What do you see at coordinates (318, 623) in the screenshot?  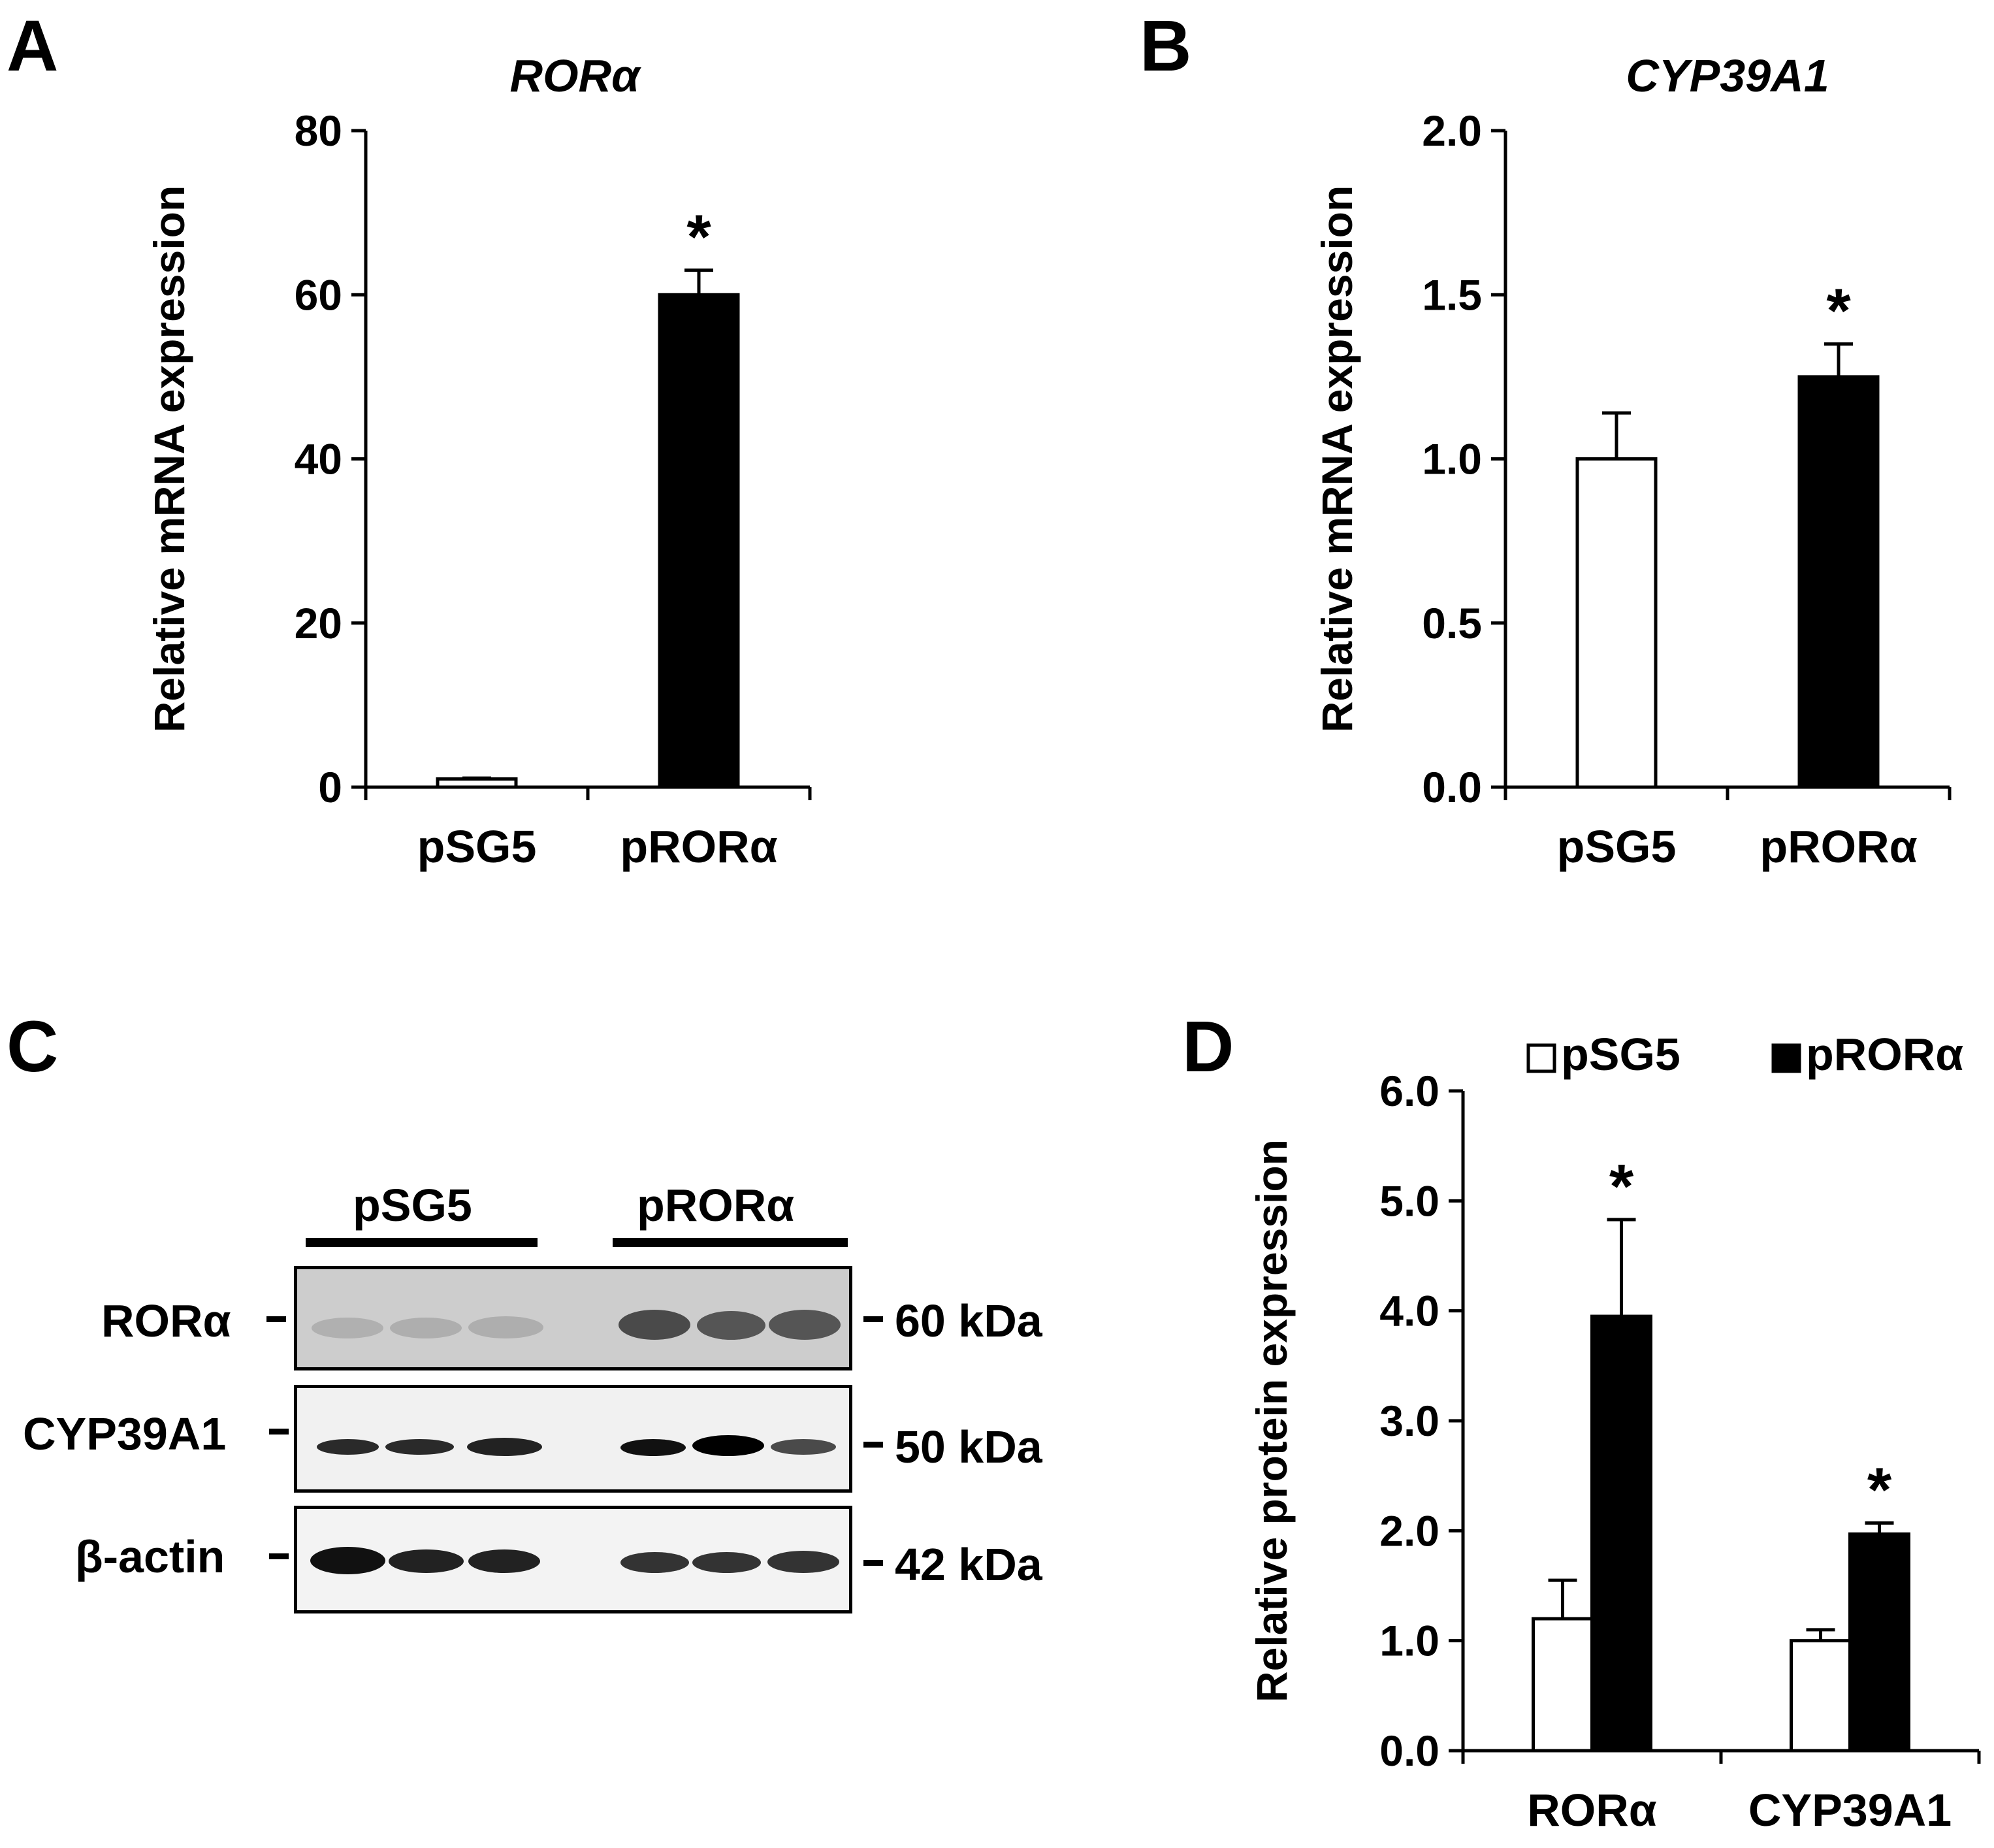 I see `y-tick-label: 20` at bounding box center [318, 623].